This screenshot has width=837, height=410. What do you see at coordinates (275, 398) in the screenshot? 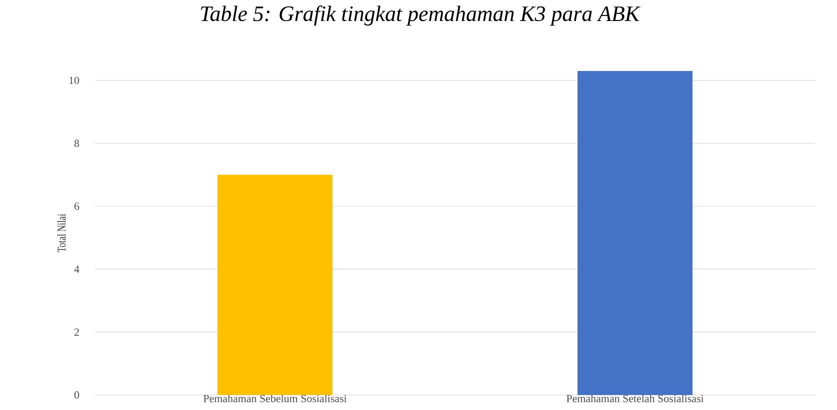
I see `x-tick-label: Pemahaman Sebelum Sosialisasi` at bounding box center [275, 398].